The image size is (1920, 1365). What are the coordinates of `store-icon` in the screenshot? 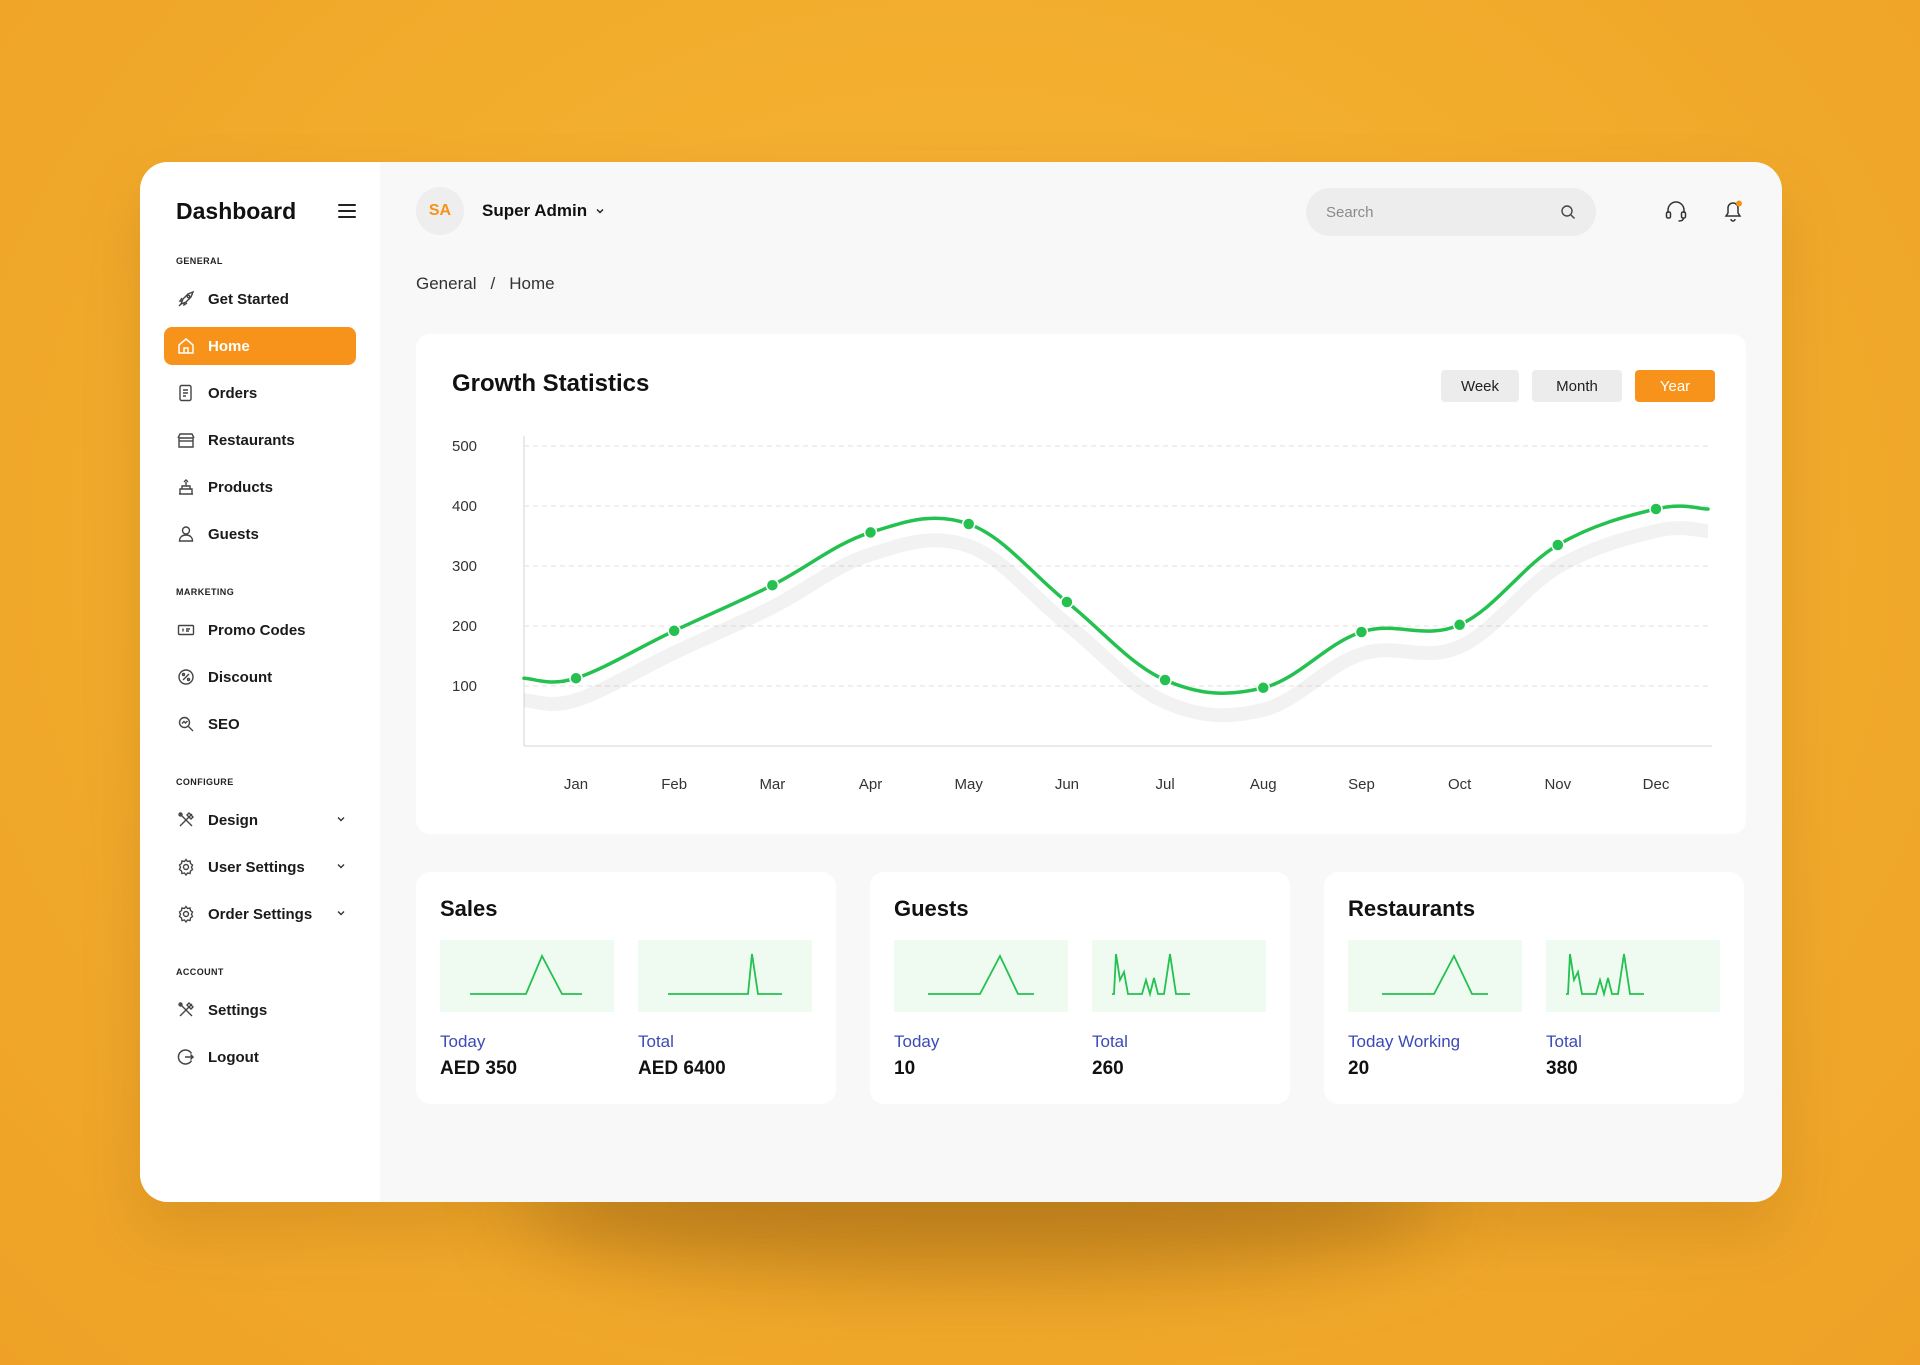 It's located at (186, 440).